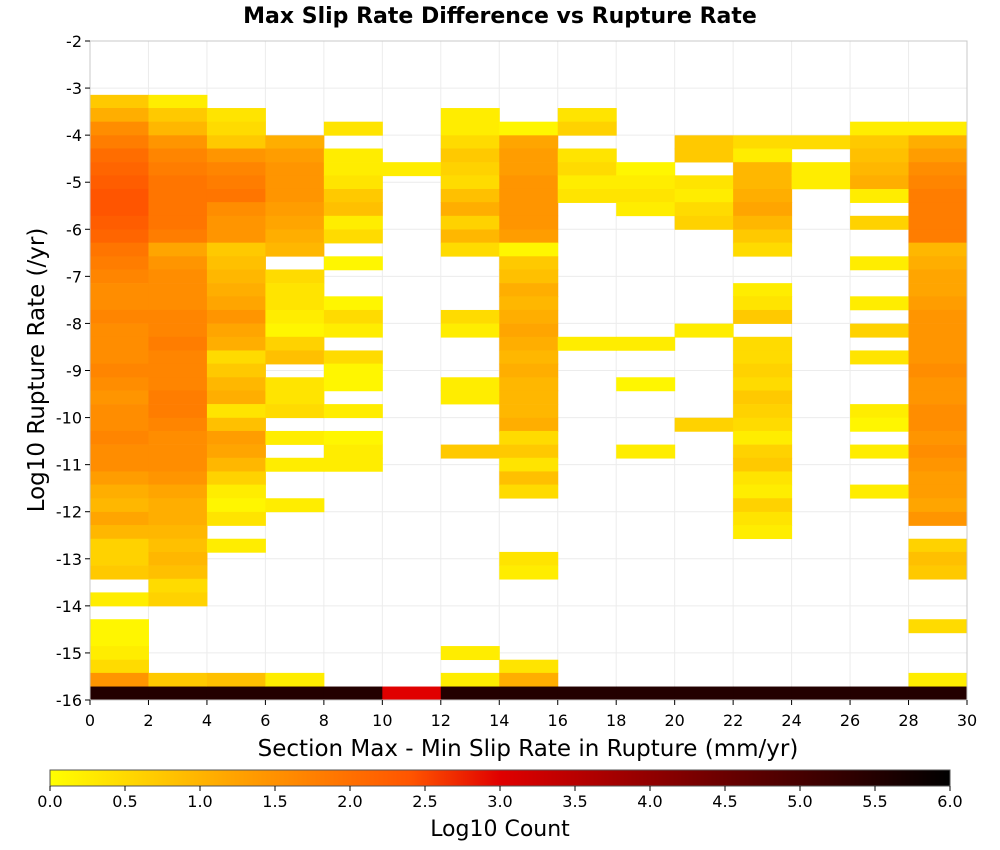 The image size is (1000, 850). Describe the element at coordinates (74, 41) in the screenshot. I see `y-tick-label: -2` at that location.